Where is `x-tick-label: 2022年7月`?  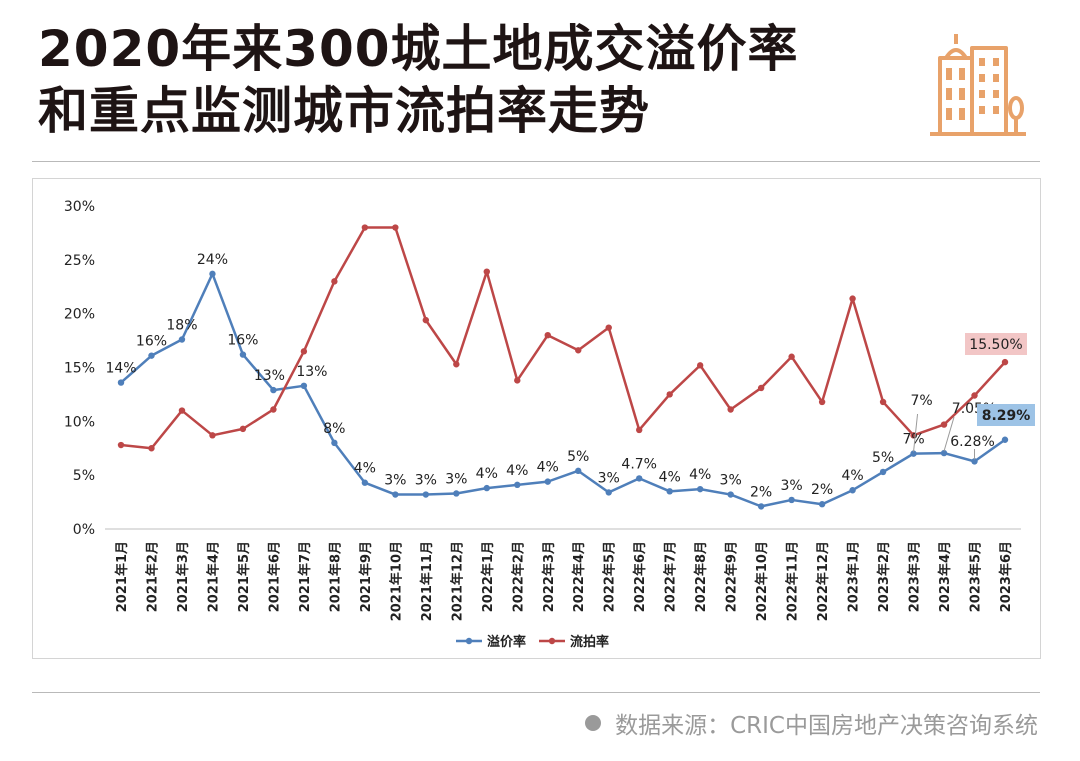
x-tick-label: 2022年7月 is located at coordinates (671, 576).